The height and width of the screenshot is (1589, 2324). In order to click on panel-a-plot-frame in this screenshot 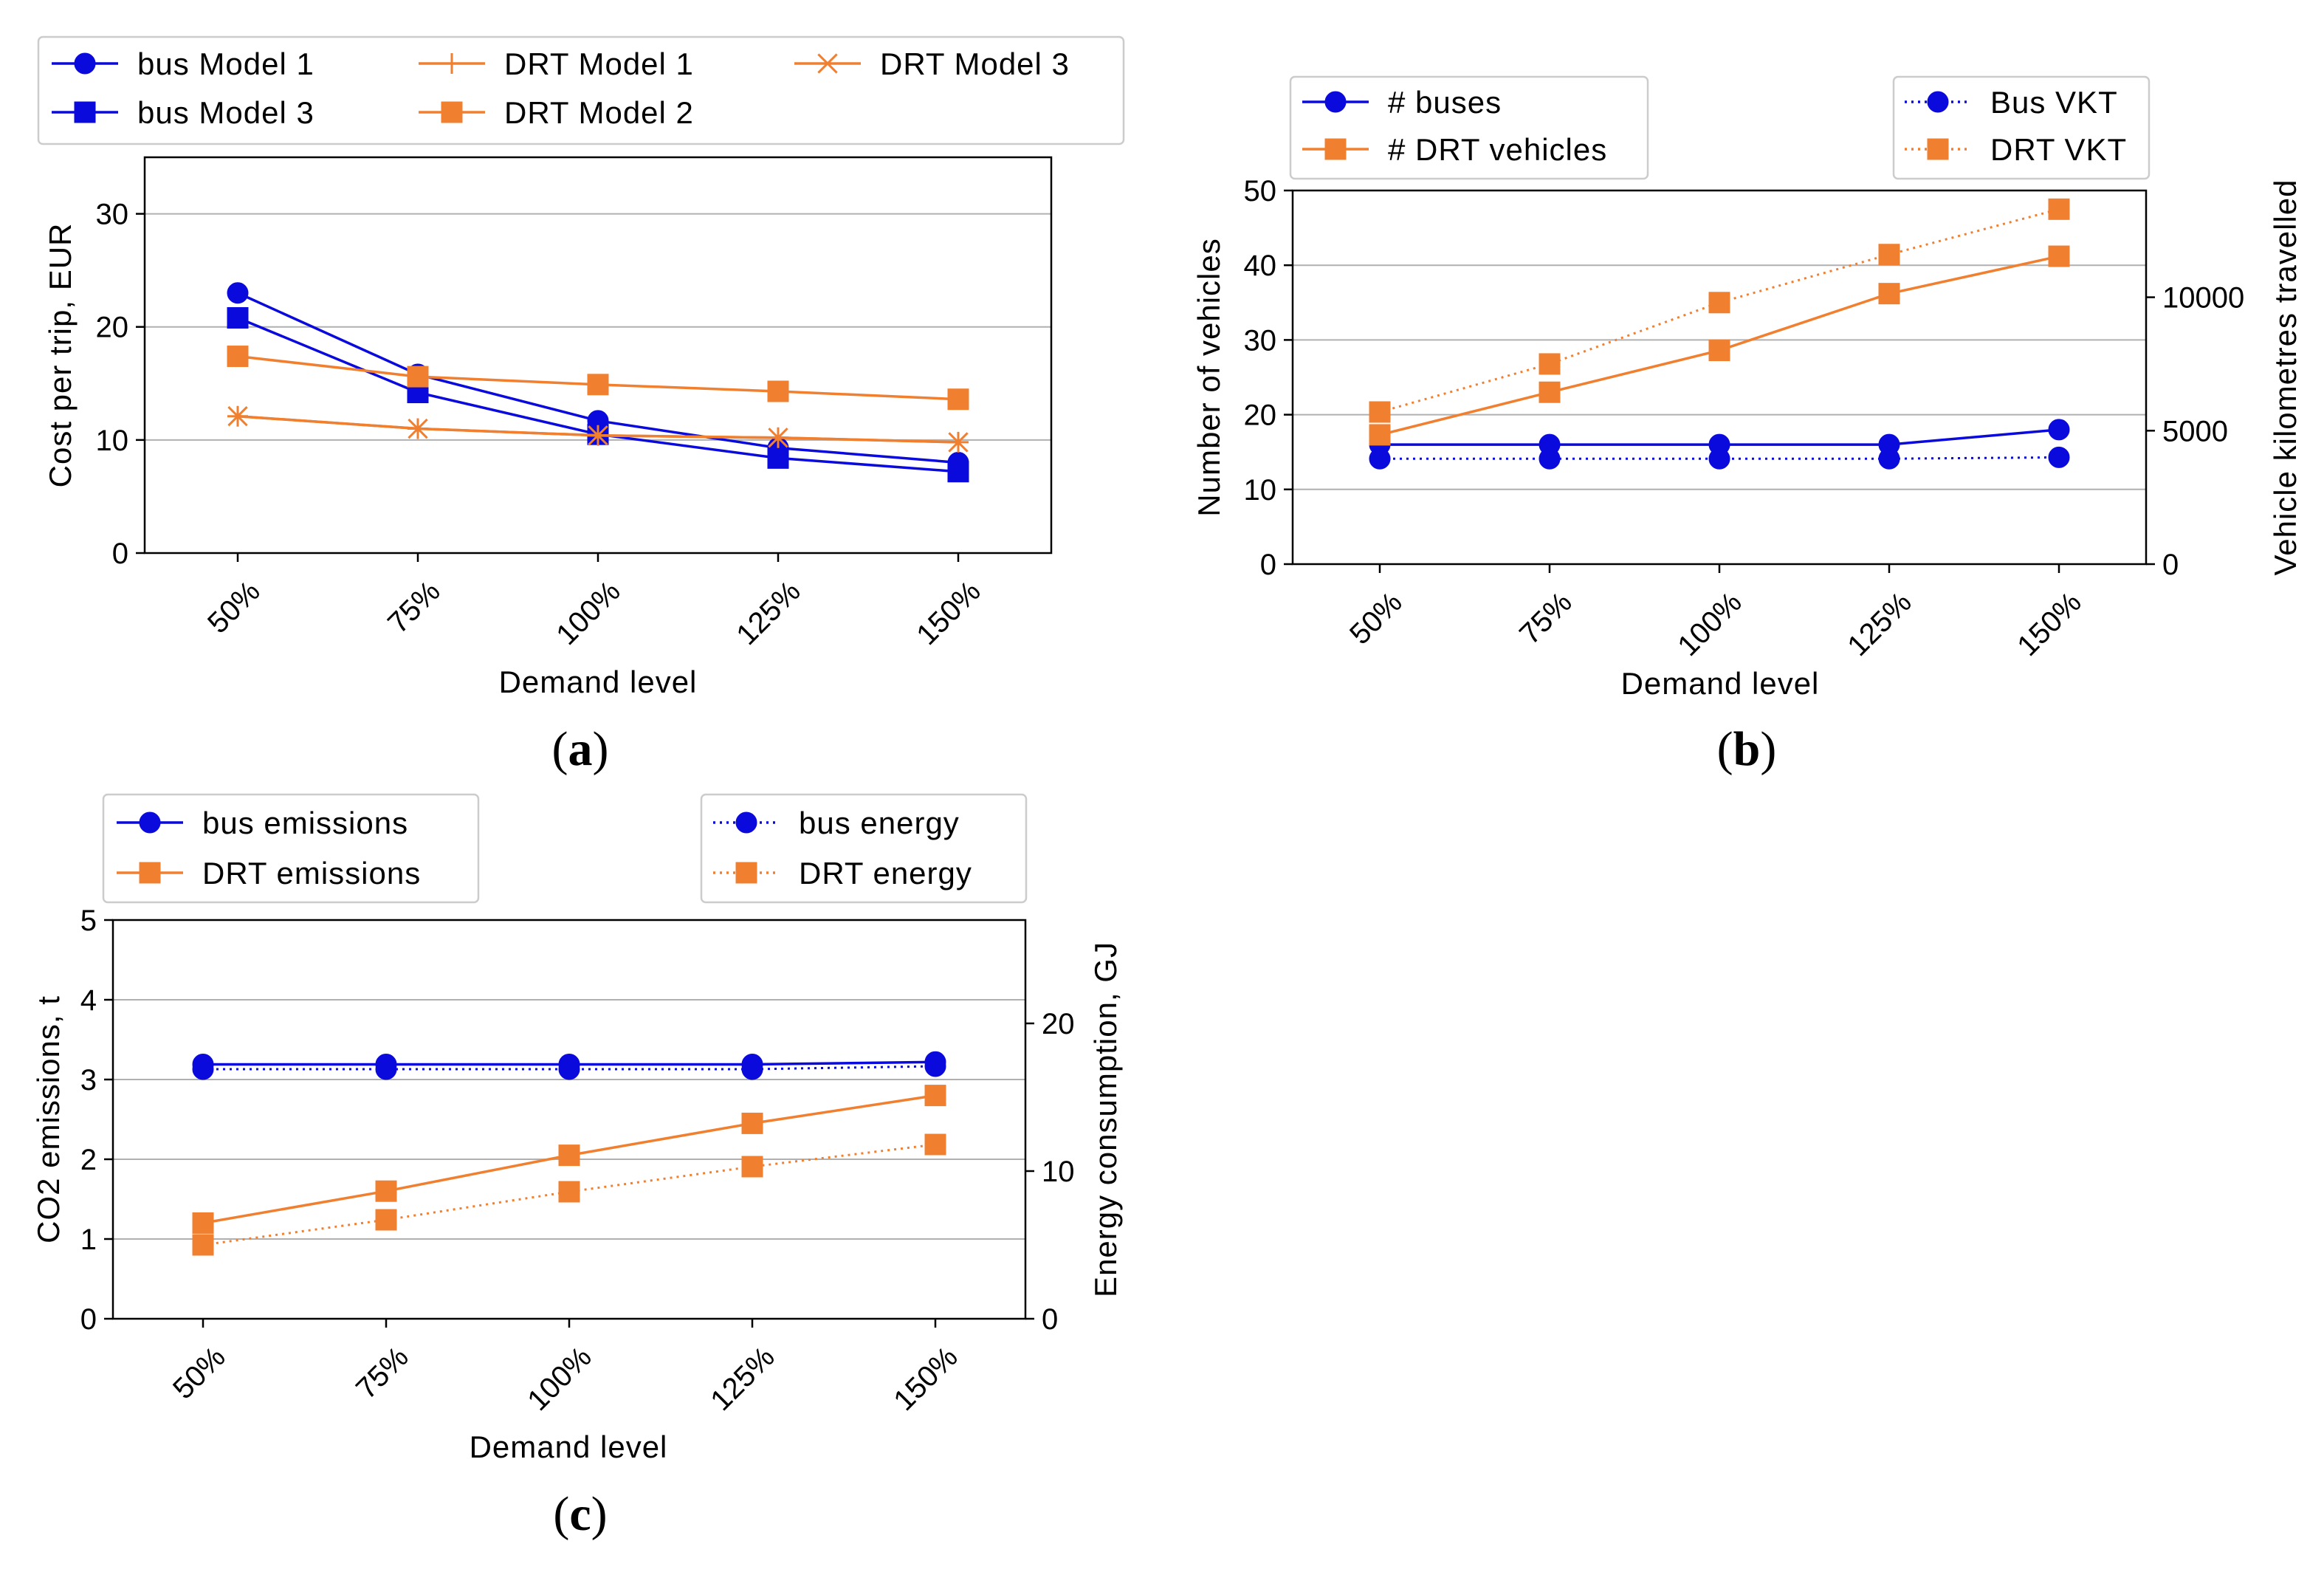, I will do `click(598, 355)`.